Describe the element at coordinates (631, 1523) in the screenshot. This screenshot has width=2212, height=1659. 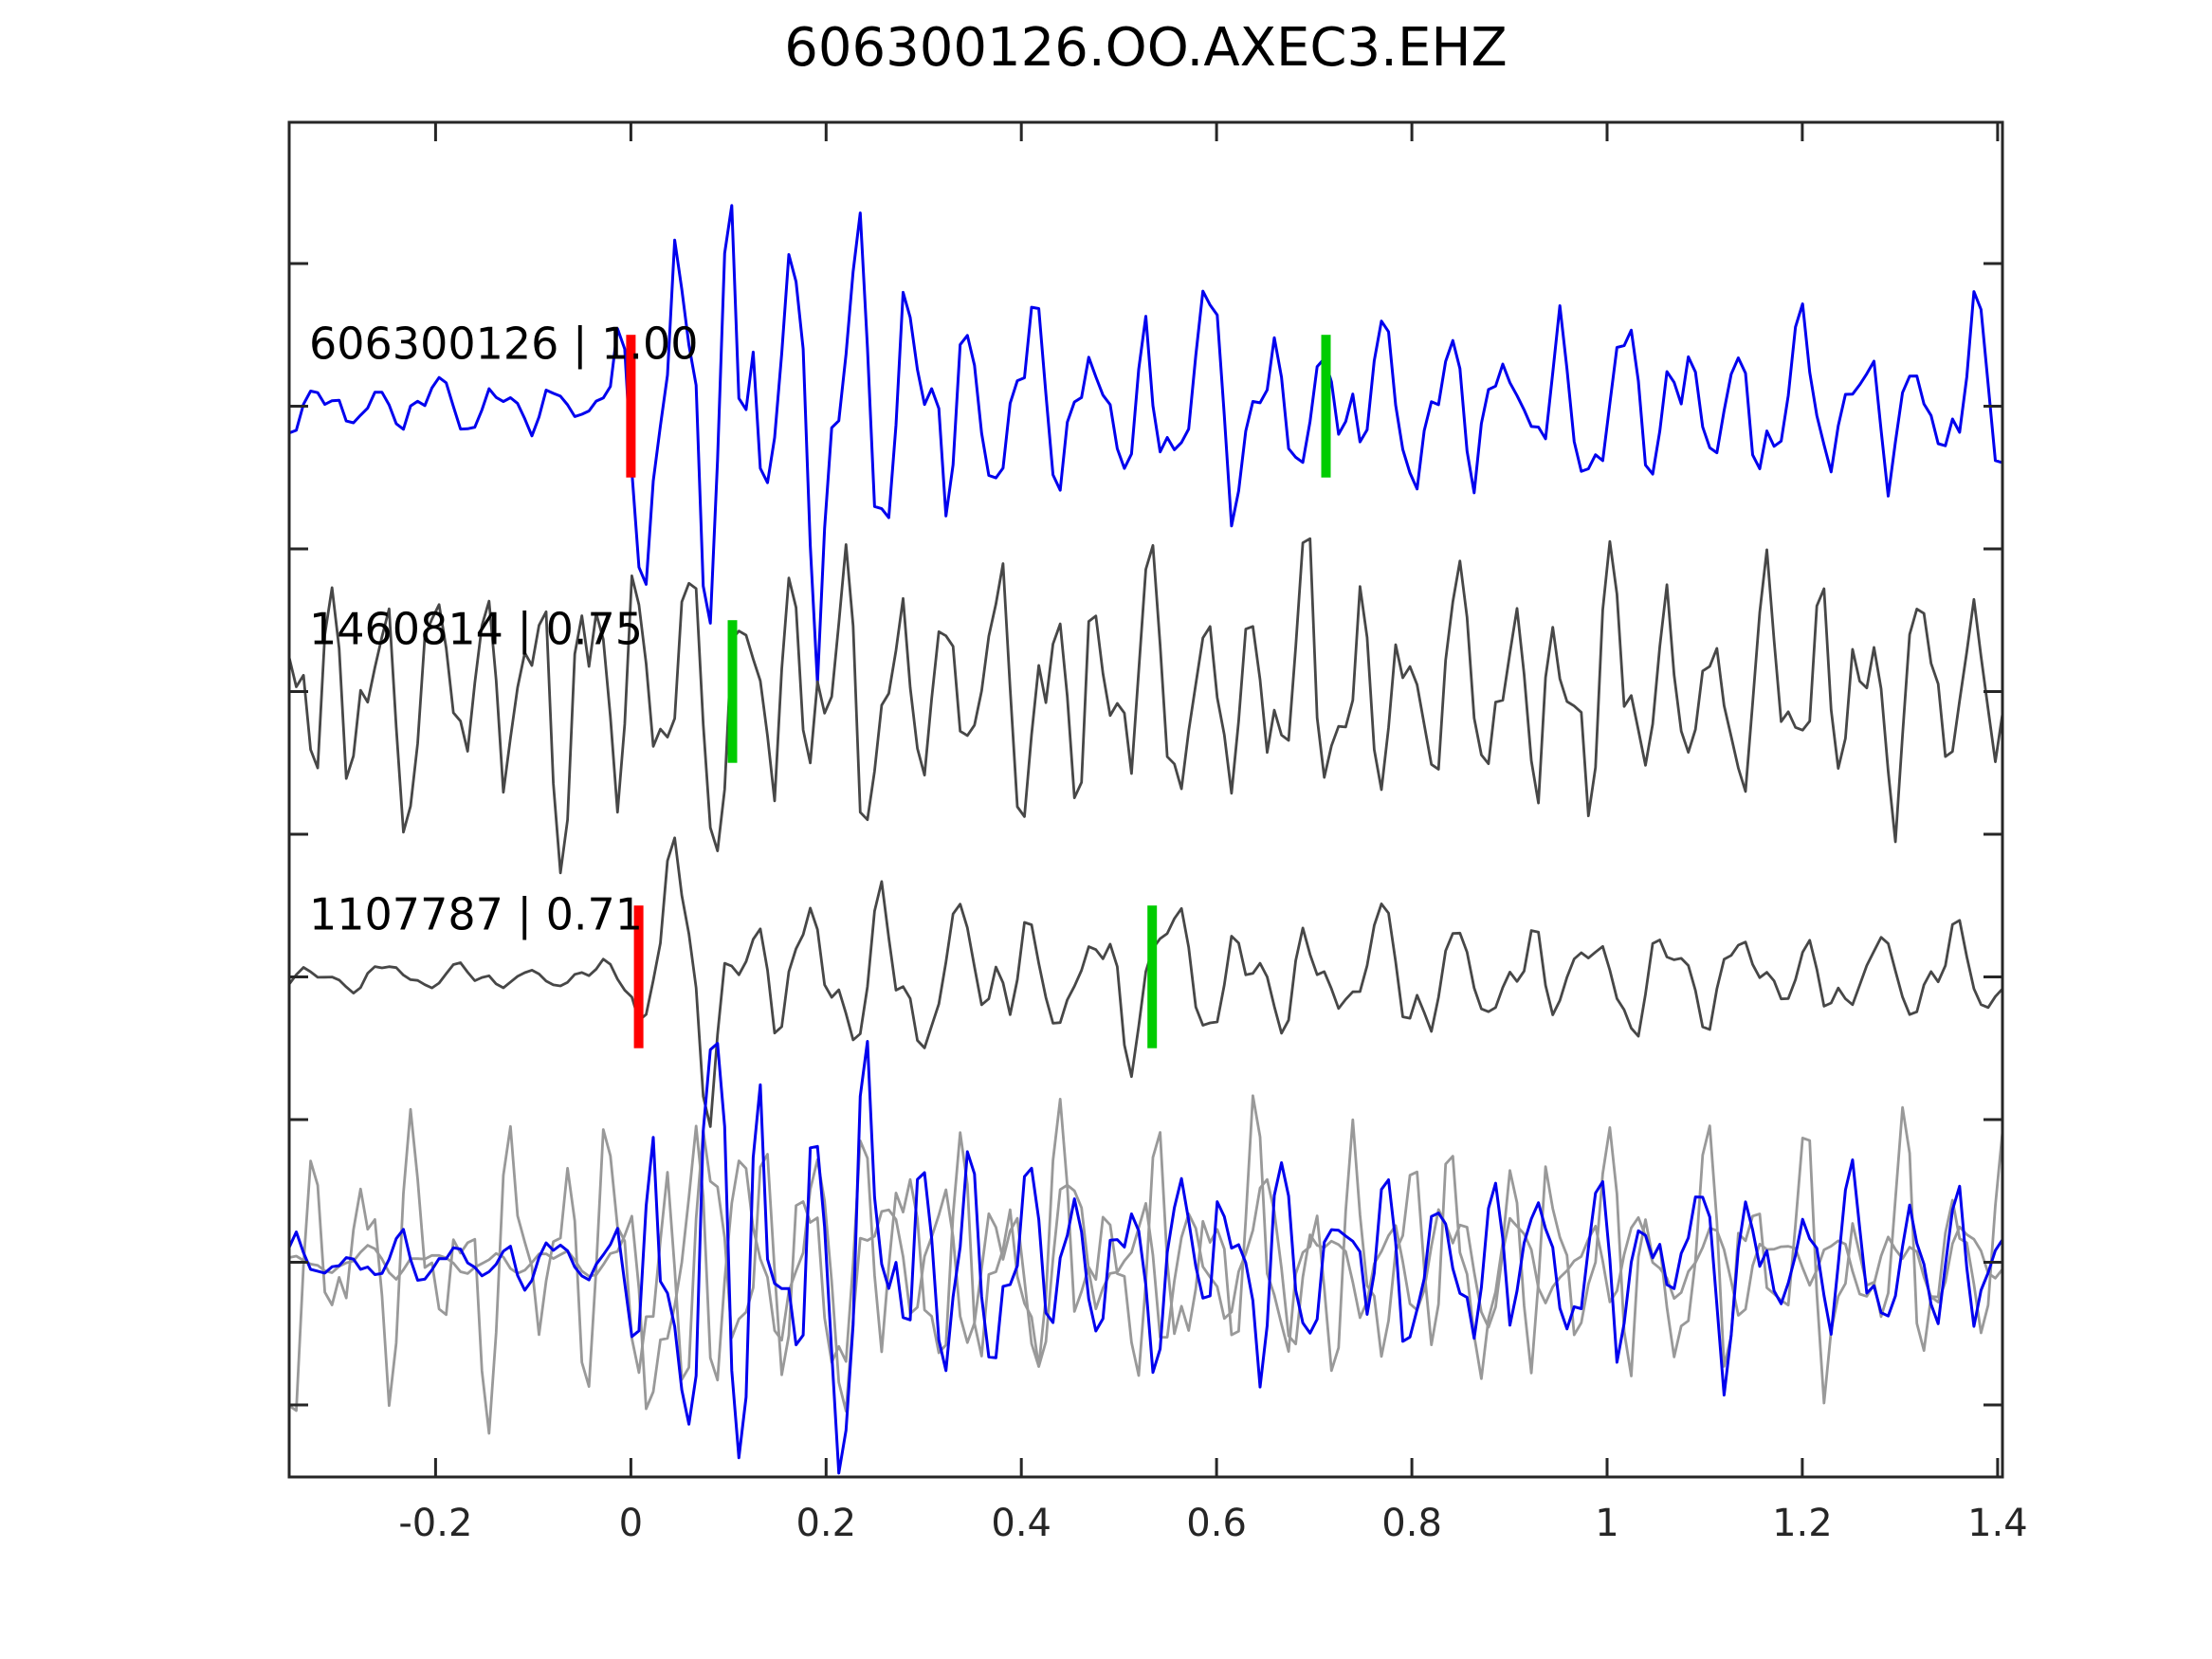
I see `x-tick-label: 0` at that location.